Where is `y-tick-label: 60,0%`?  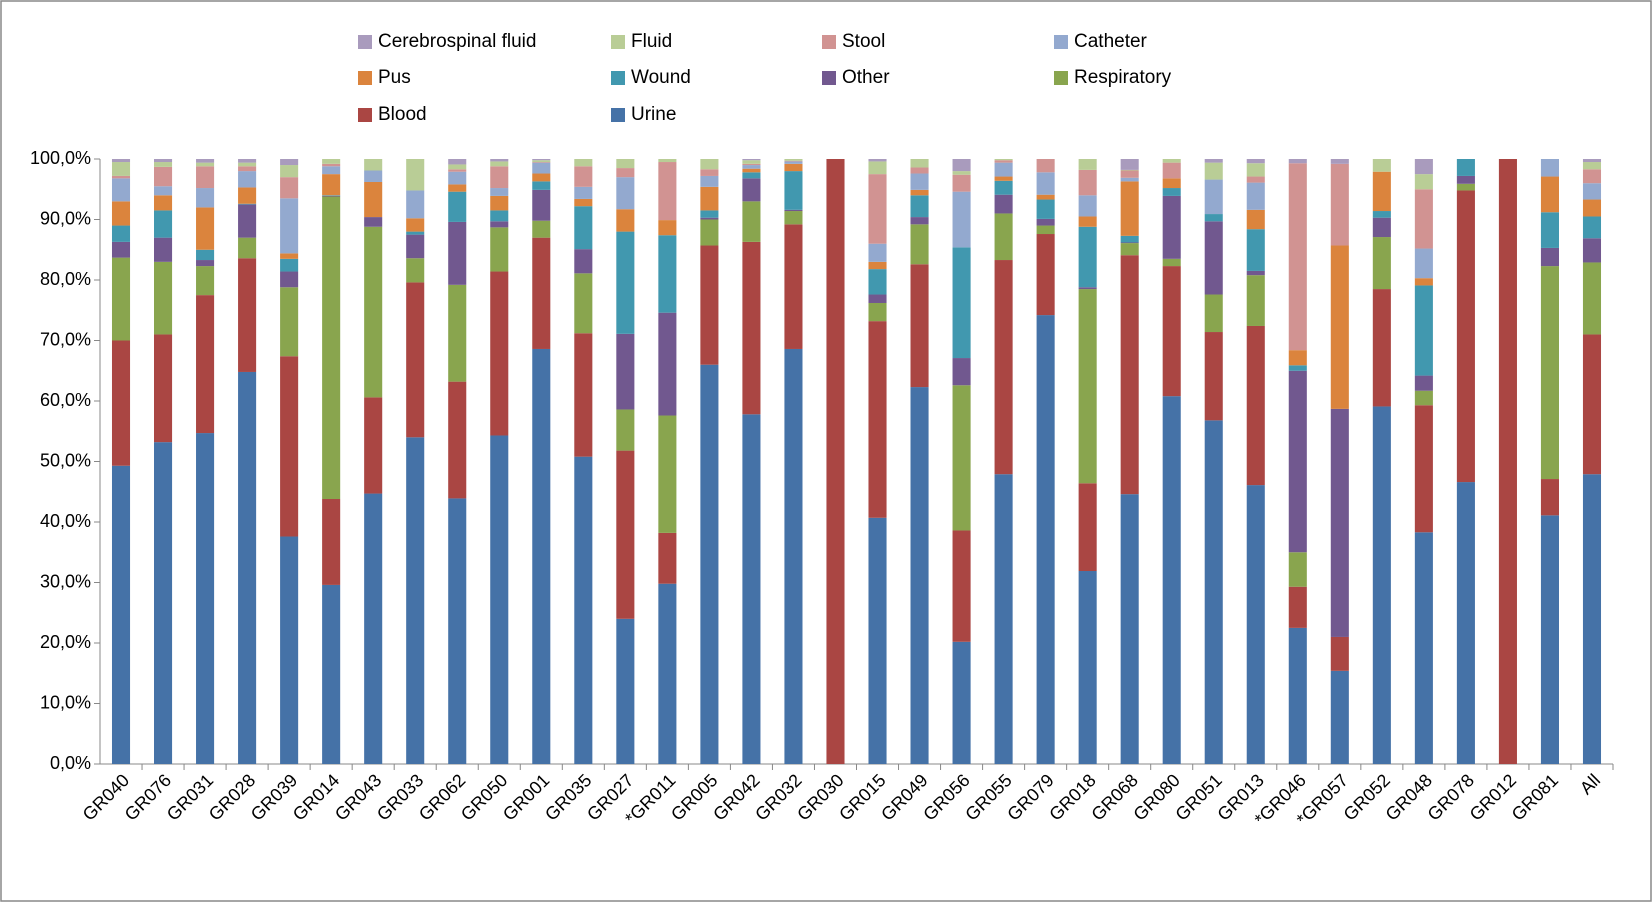
y-tick-label: 60,0% is located at coordinates (65, 400).